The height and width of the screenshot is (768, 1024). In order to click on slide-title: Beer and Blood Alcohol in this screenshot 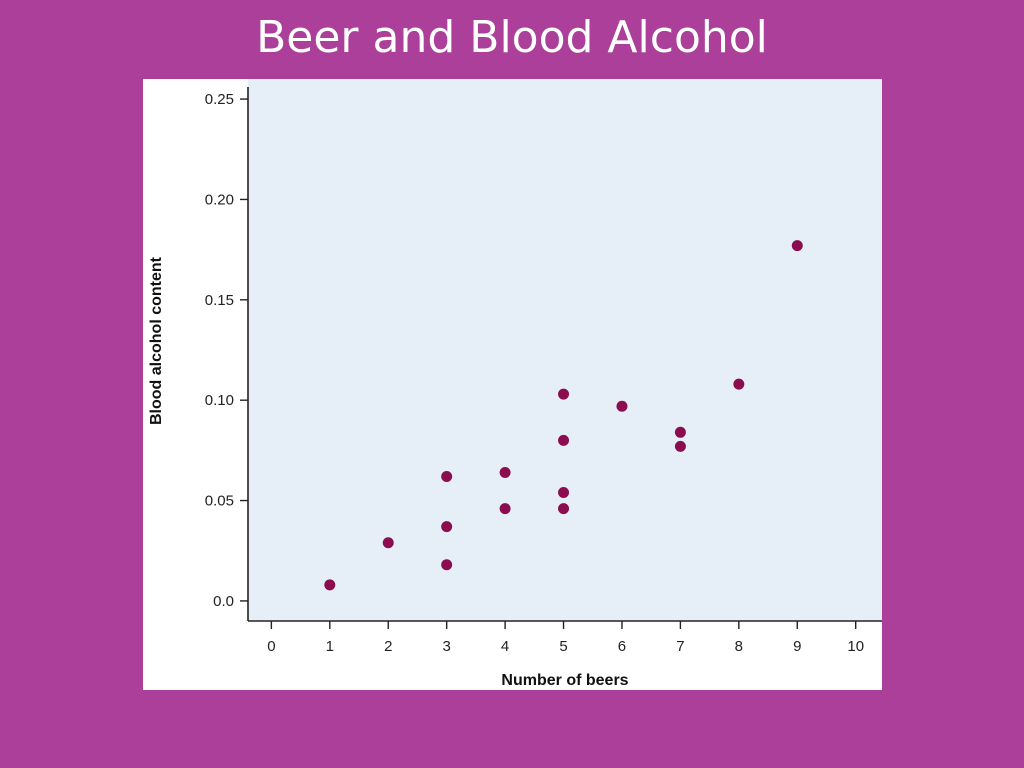, I will do `click(512, 37)`.